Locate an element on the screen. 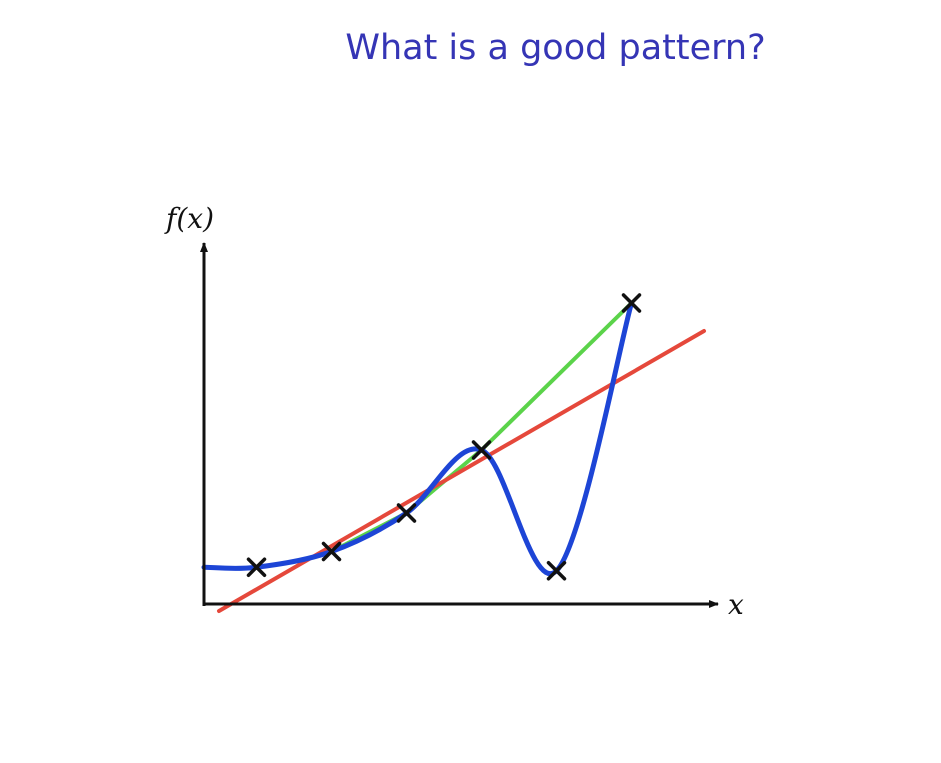 The image size is (941, 763). y-axis-label: f(x) is located at coordinates (189, 218).